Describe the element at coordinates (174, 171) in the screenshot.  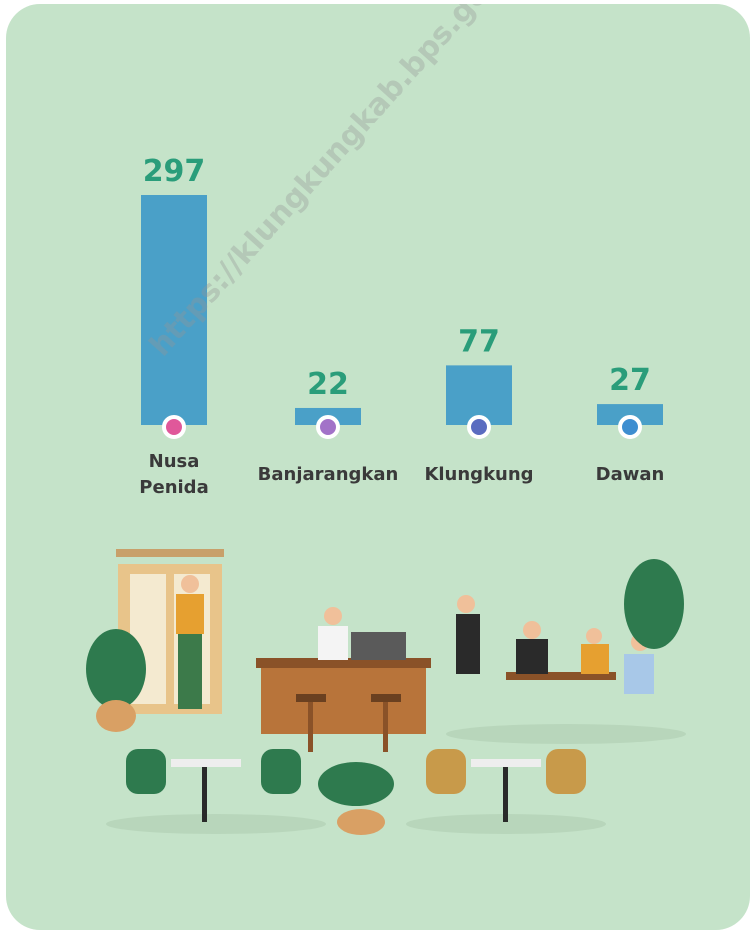
I see `value-label: 297` at that location.